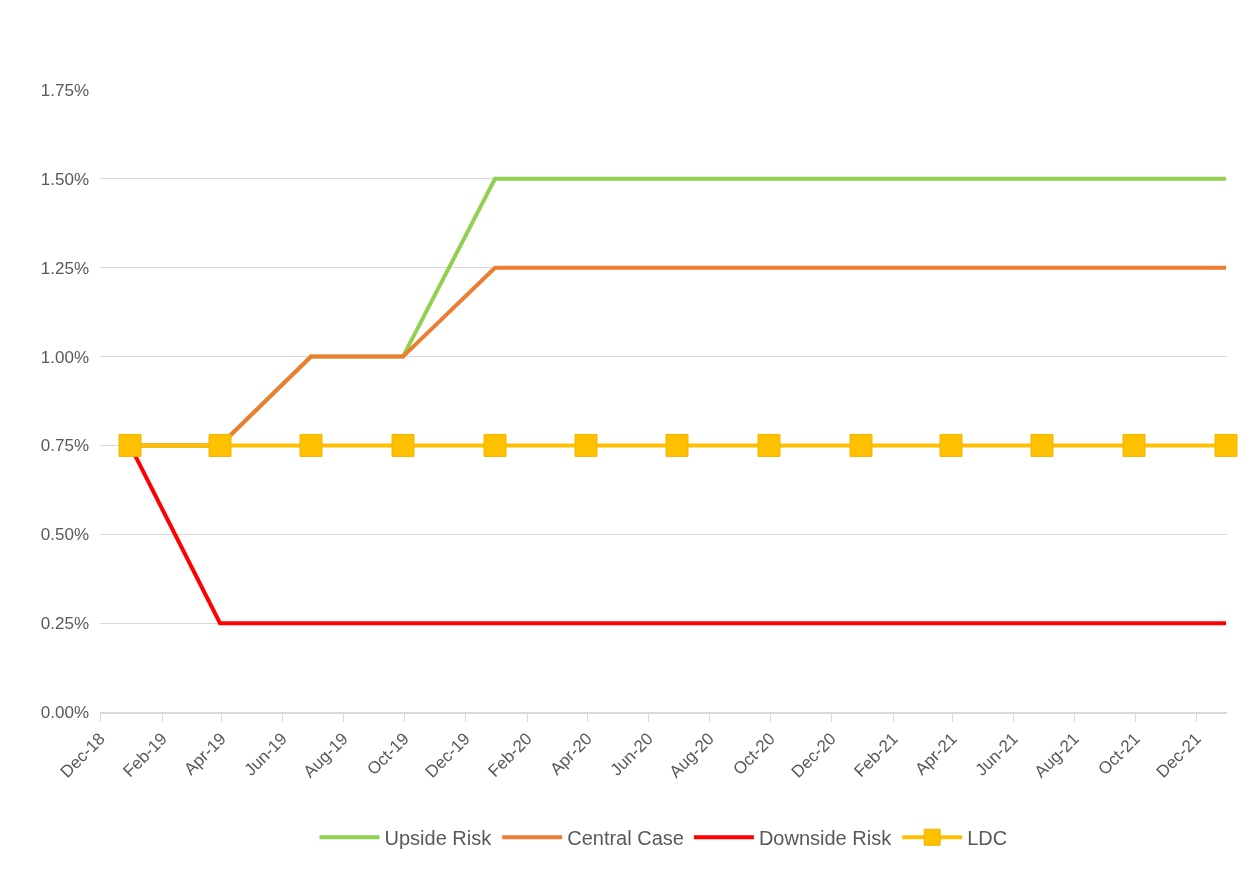  What do you see at coordinates (64, 712) in the screenshot?
I see `y-tick-label: 0.00%` at bounding box center [64, 712].